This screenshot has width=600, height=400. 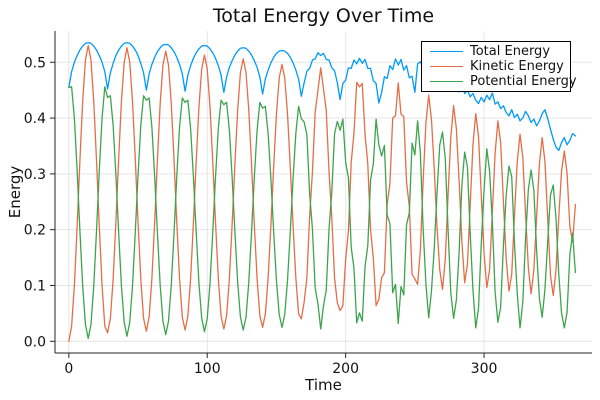 What do you see at coordinates (68, 369) in the screenshot?
I see `x-tick-label: 0` at bounding box center [68, 369].